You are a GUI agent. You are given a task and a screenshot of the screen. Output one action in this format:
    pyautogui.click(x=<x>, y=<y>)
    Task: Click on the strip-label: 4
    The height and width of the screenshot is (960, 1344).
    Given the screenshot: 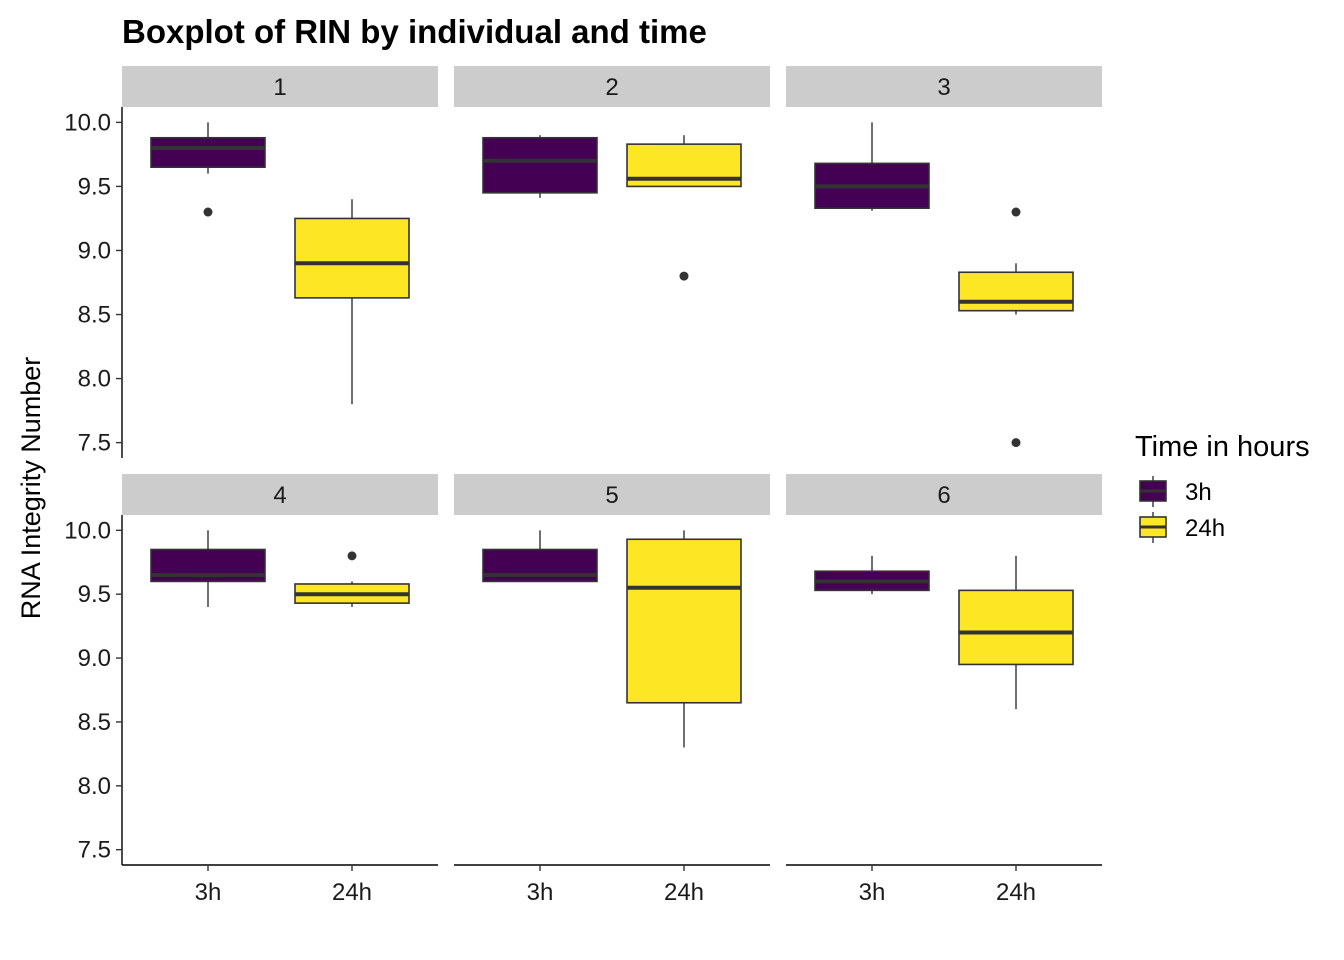 What is the action you would take?
    pyautogui.click(x=279, y=495)
    